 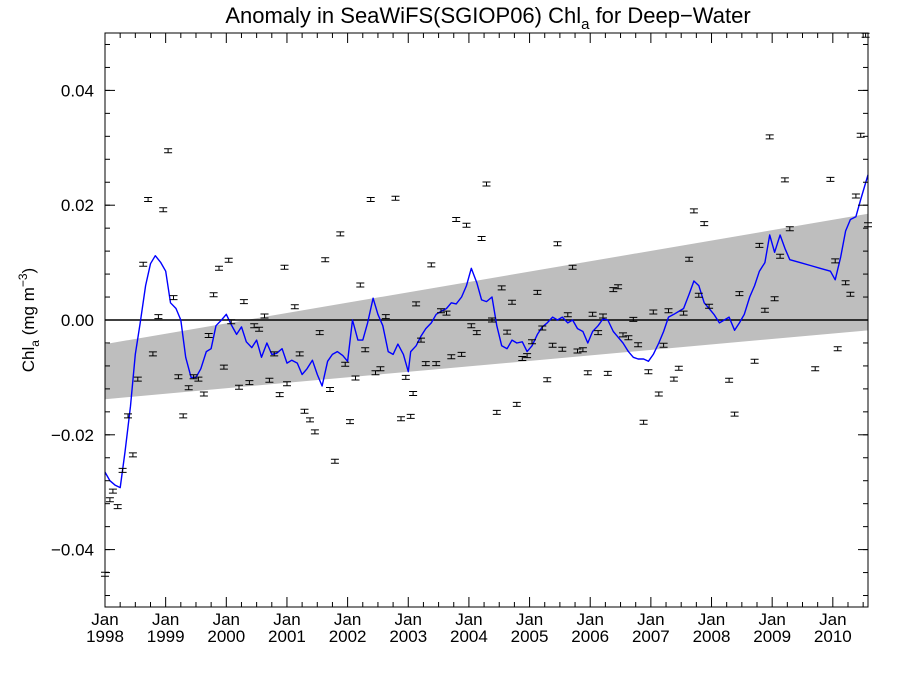 What do you see at coordinates (72, 435) in the screenshot?
I see `y-tick-label: −0.02` at bounding box center [72, 435].